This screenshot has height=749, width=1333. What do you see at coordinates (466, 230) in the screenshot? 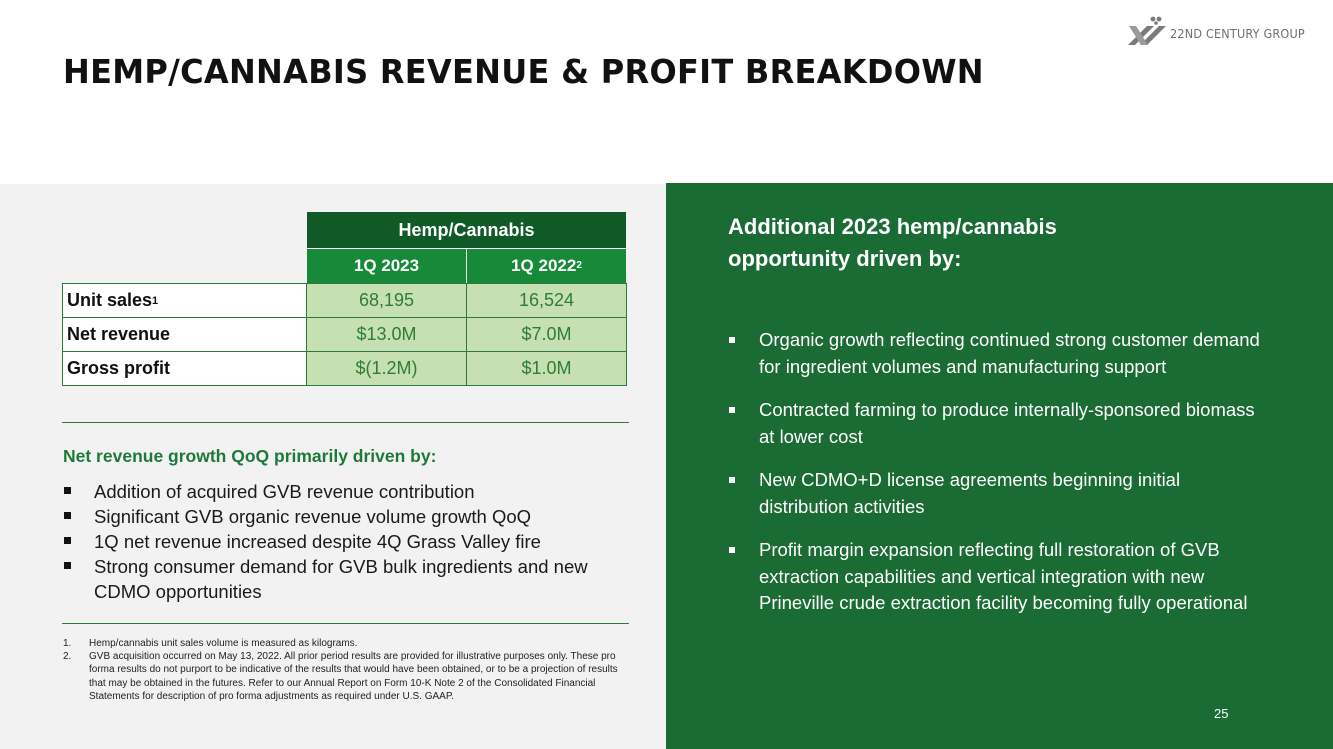
I see `table-group-header: Hemp/Cannabis` at bounding box center [466, 230].